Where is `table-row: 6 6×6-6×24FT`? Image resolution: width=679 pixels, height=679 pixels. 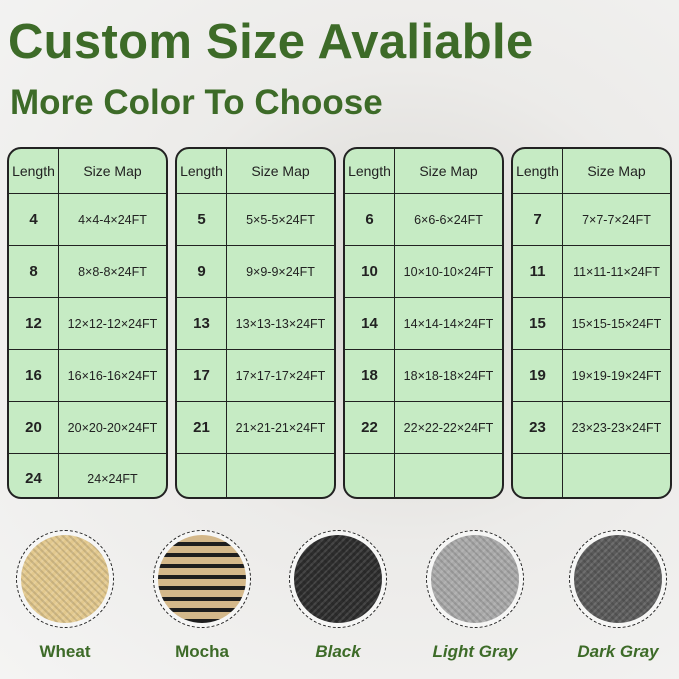 table-row: 6 6×6-6×24FT is located at coordinates (423, 220).